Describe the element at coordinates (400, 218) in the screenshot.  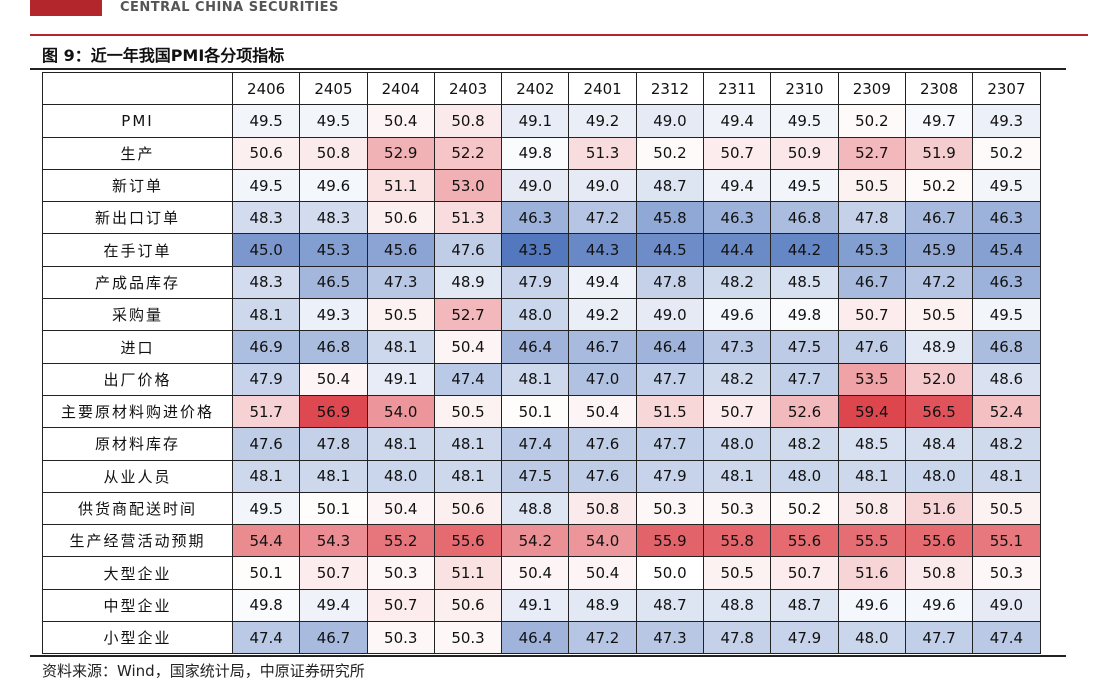
I see `value-cell: 50.6` at that location.